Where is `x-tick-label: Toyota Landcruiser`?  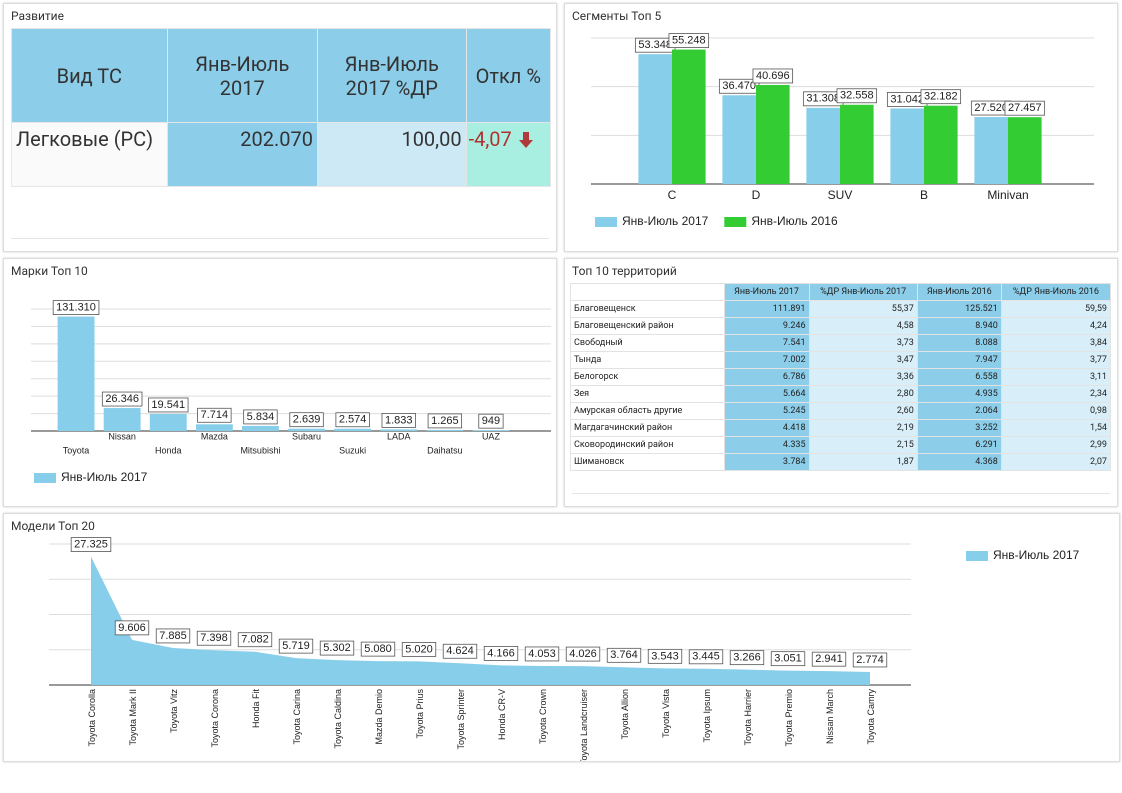
x-tick-label: Toyota Landcruiser is located at coordinates (584, 725).